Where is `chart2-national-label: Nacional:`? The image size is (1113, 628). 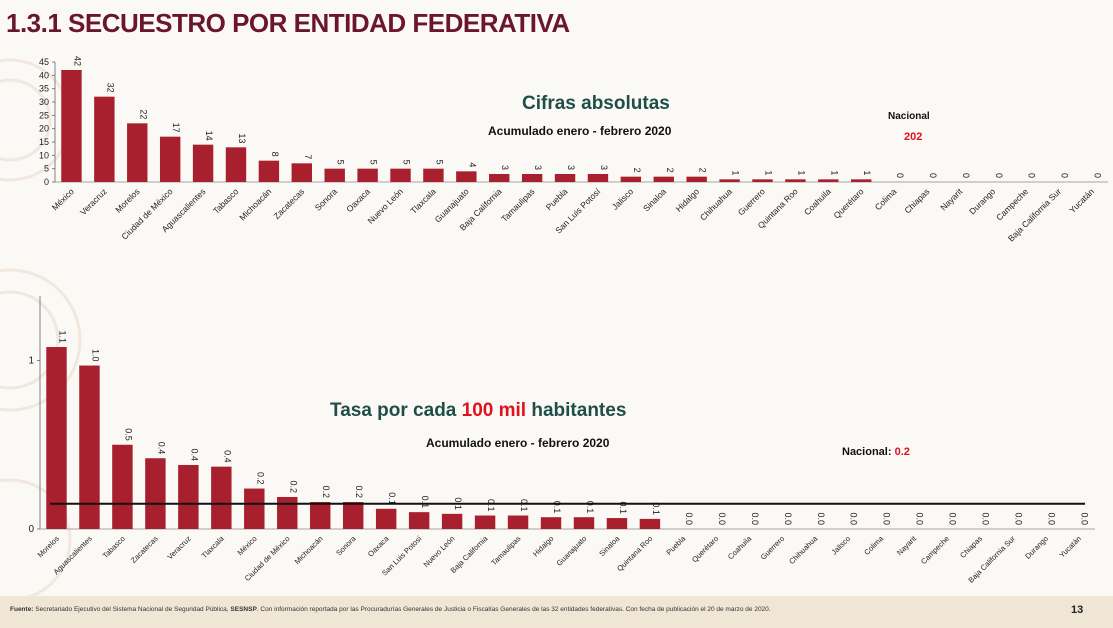 chart2-national-label: Nacional: is located at coordinates (867, 452).